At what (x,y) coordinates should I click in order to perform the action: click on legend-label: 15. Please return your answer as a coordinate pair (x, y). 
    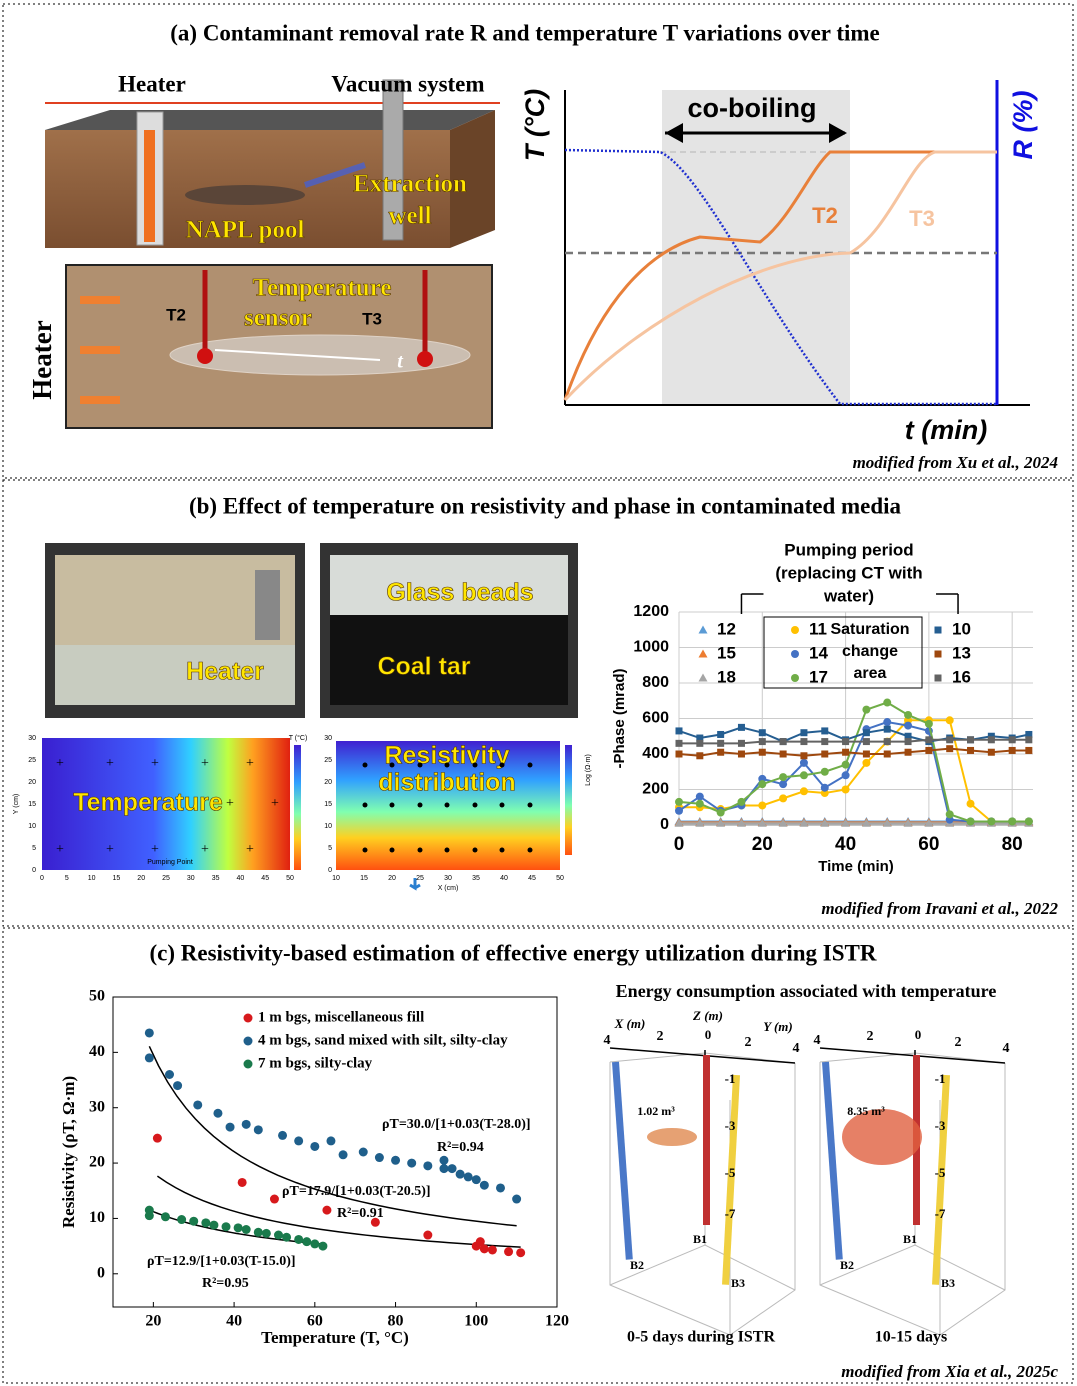
    Looking at the image, I should click on (726, 652).